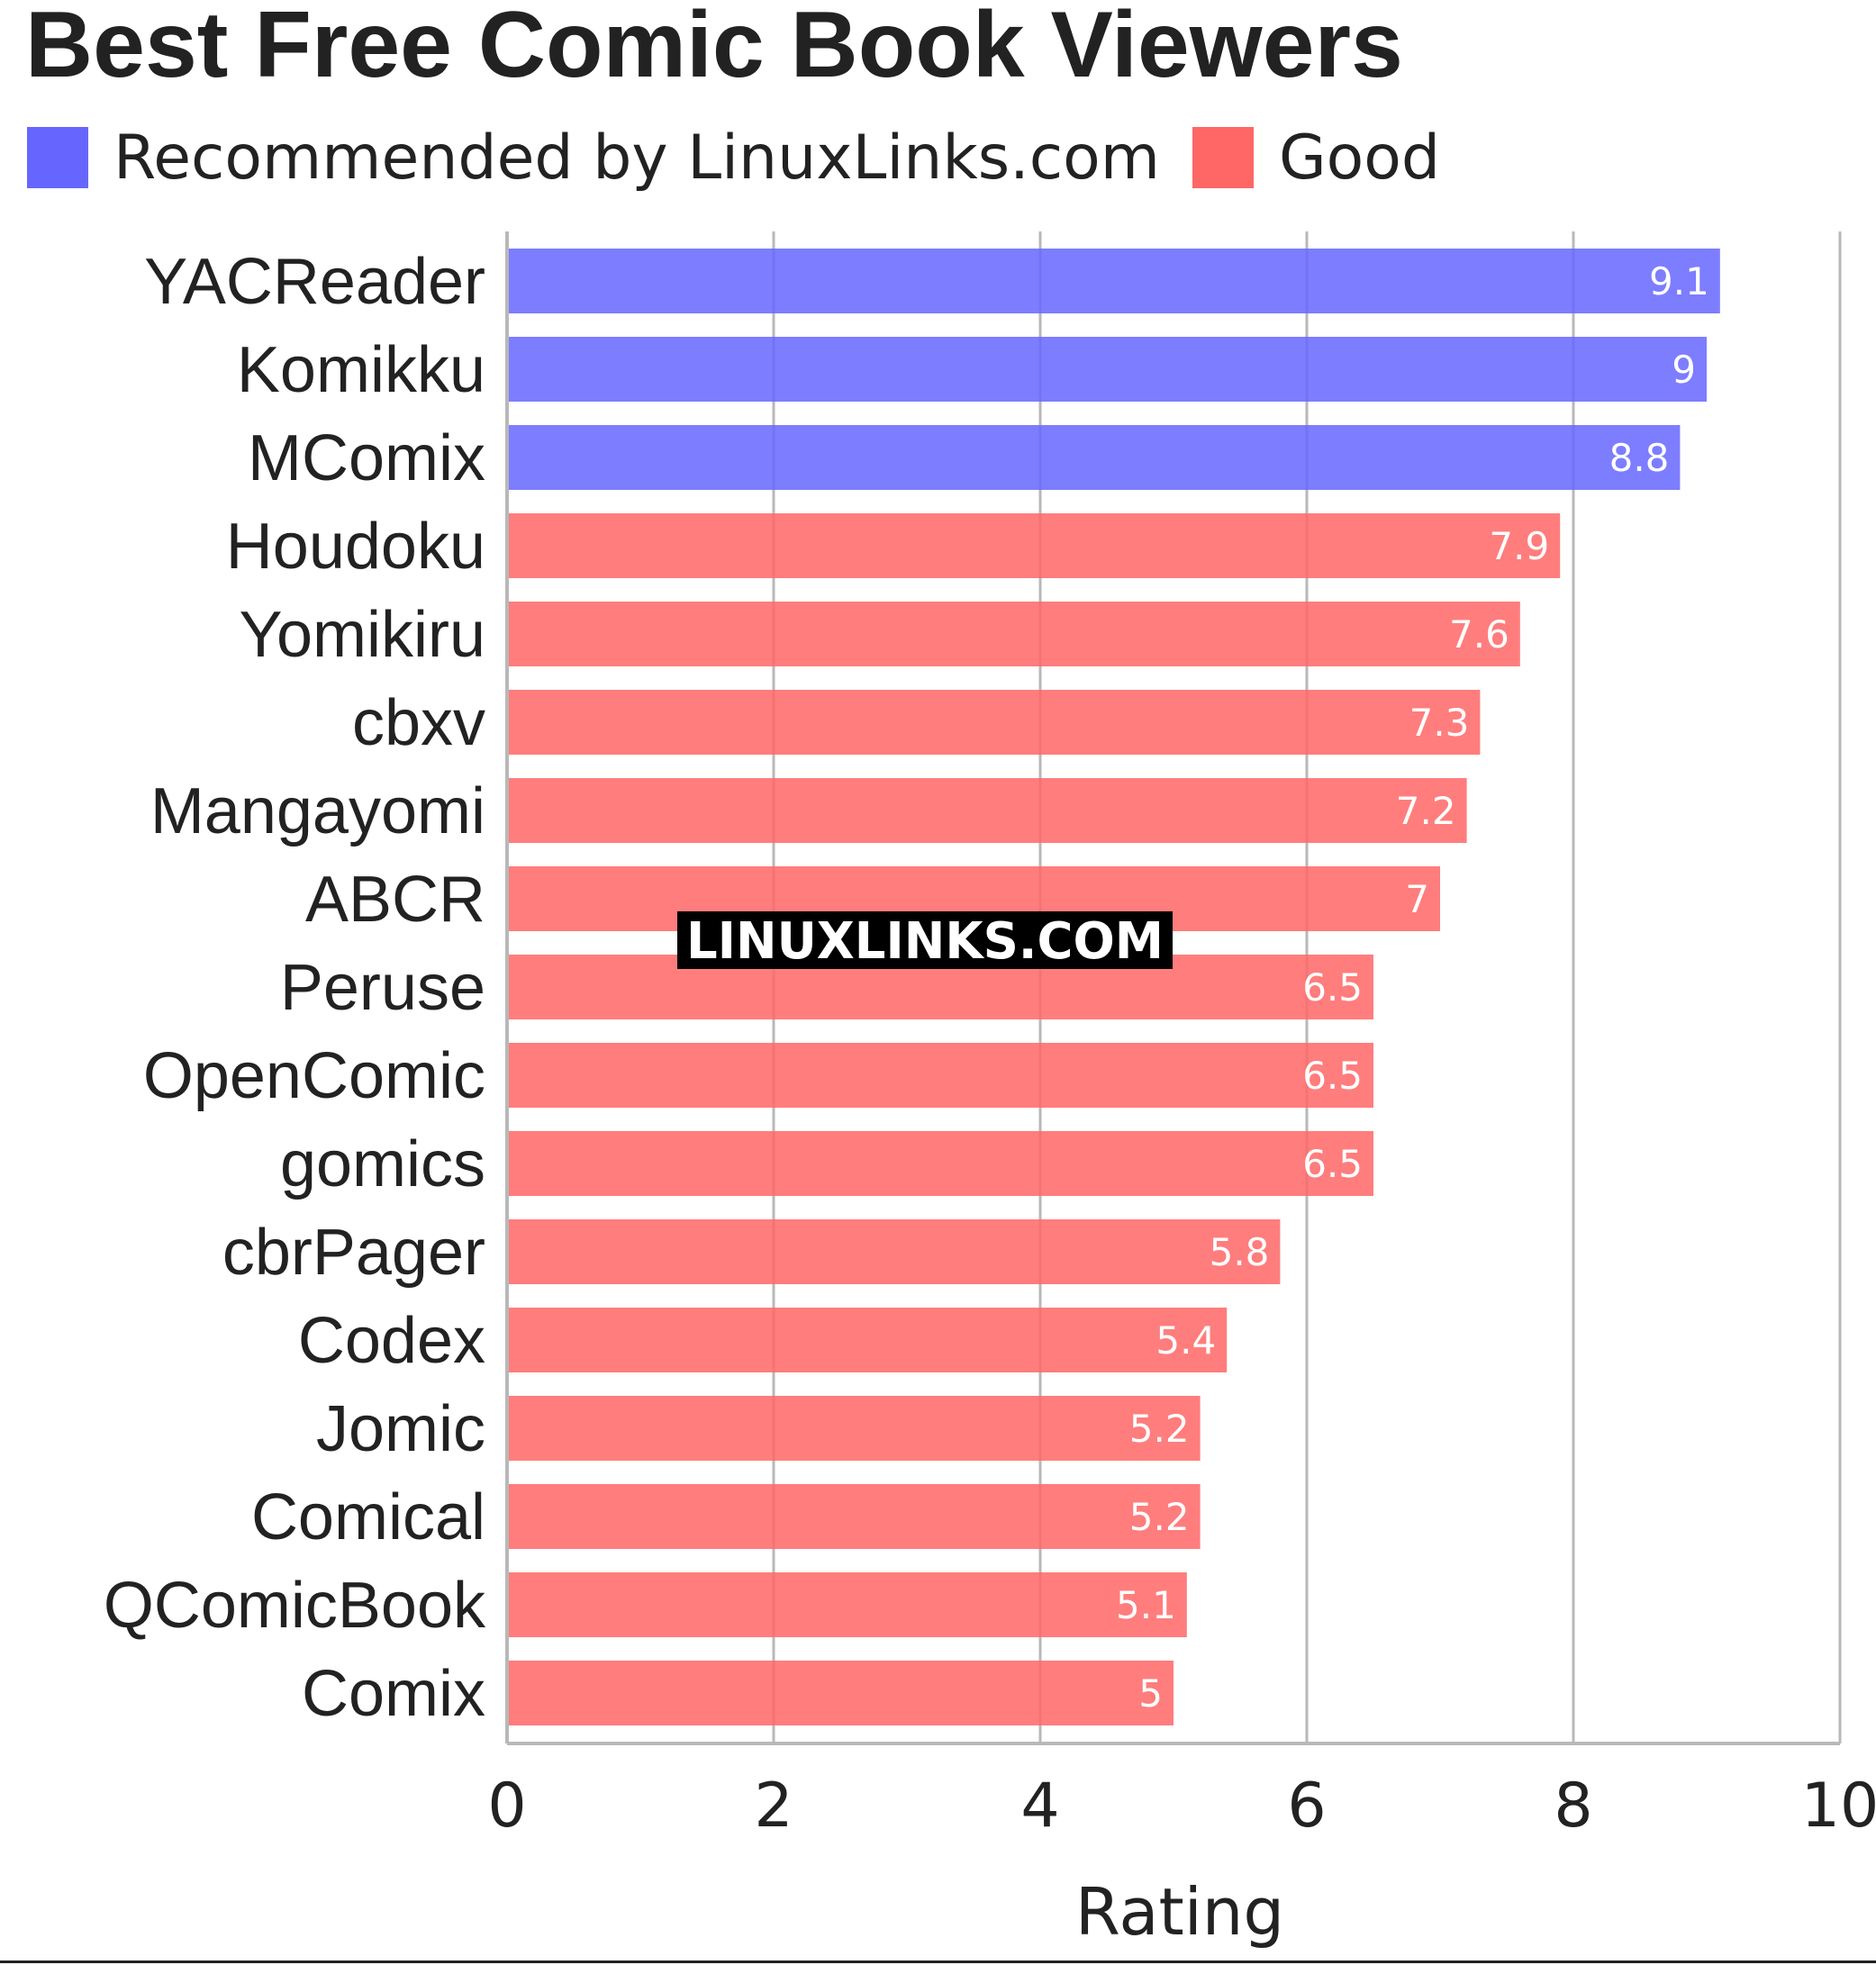 This screenshot has width=1876, height=1965. Describe the element at coordinates (1679, 281) in the screenshot. I see `value-label-YACReader: 9.1` at that location.